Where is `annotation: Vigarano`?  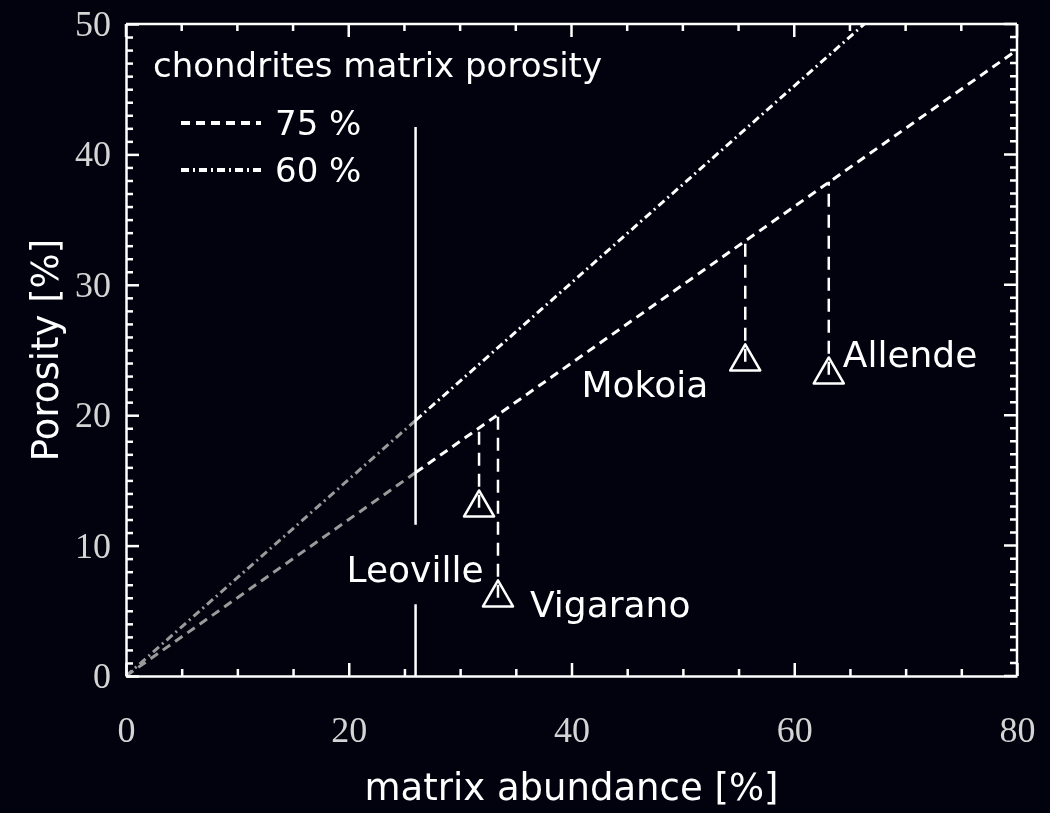 annotation: Vigarano is located at coordinates (610, 605).